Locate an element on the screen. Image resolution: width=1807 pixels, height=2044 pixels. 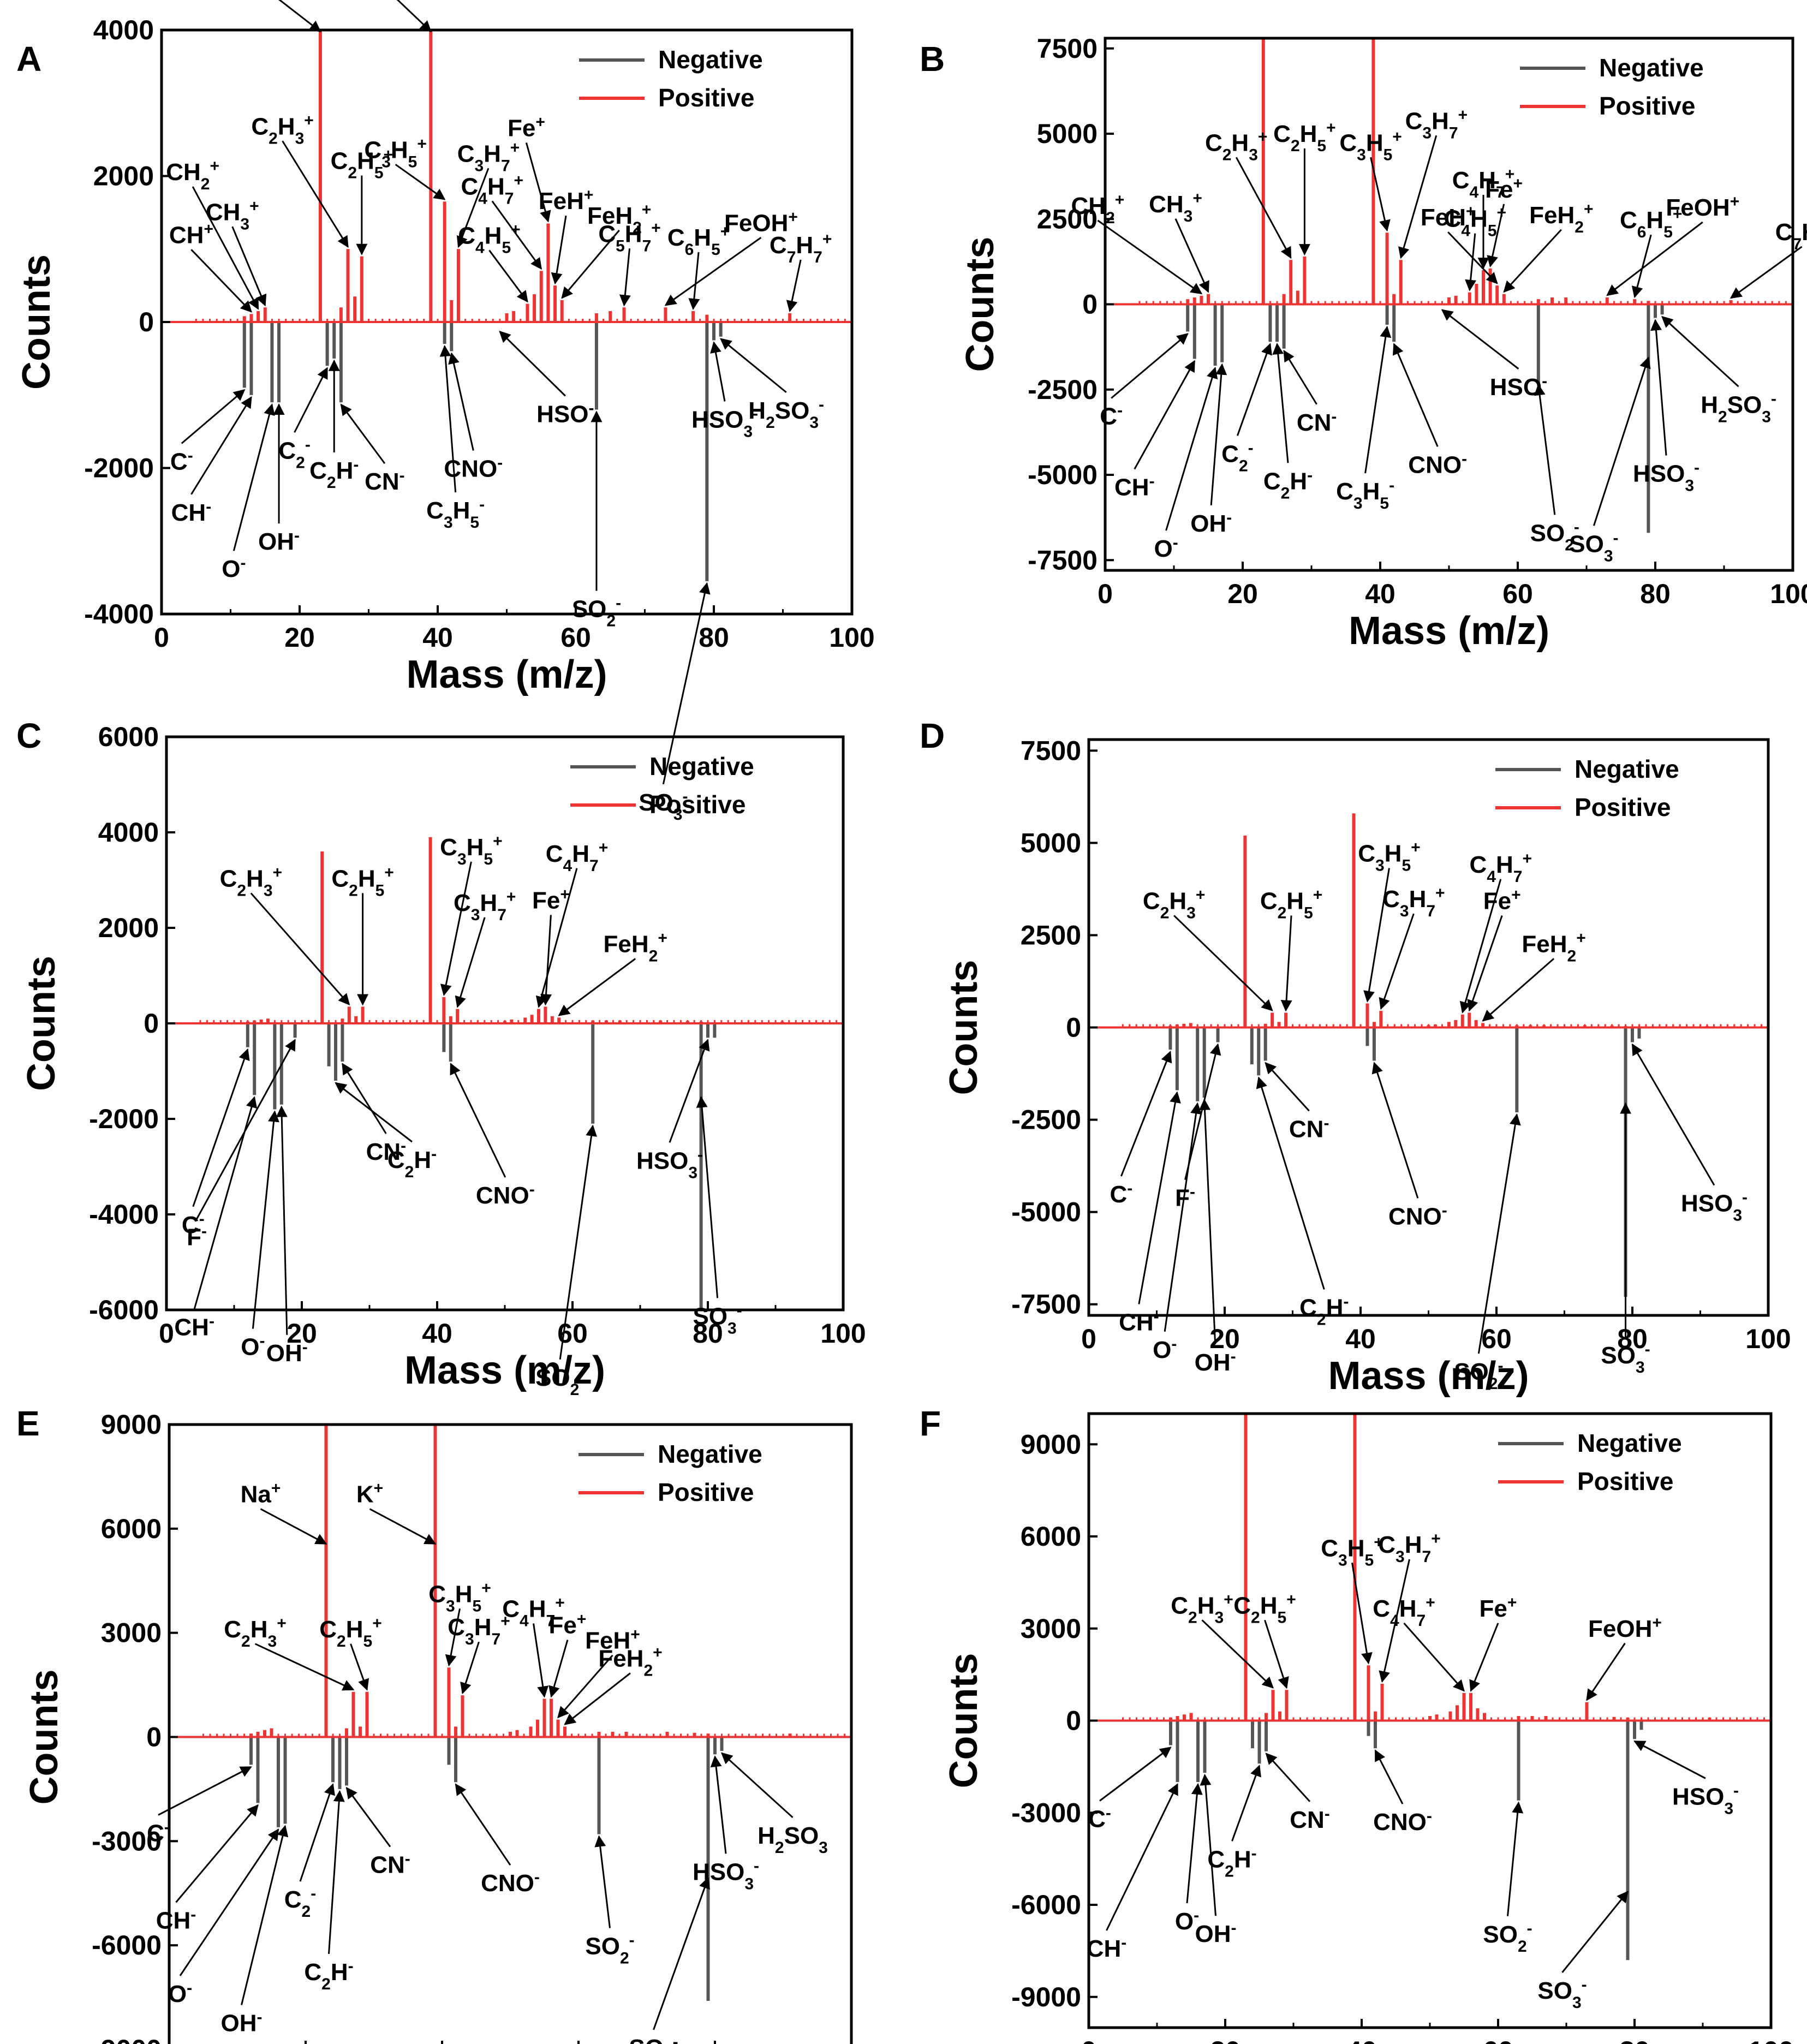
ion-label: H2SO3- is located at coordinates (1738, 408).